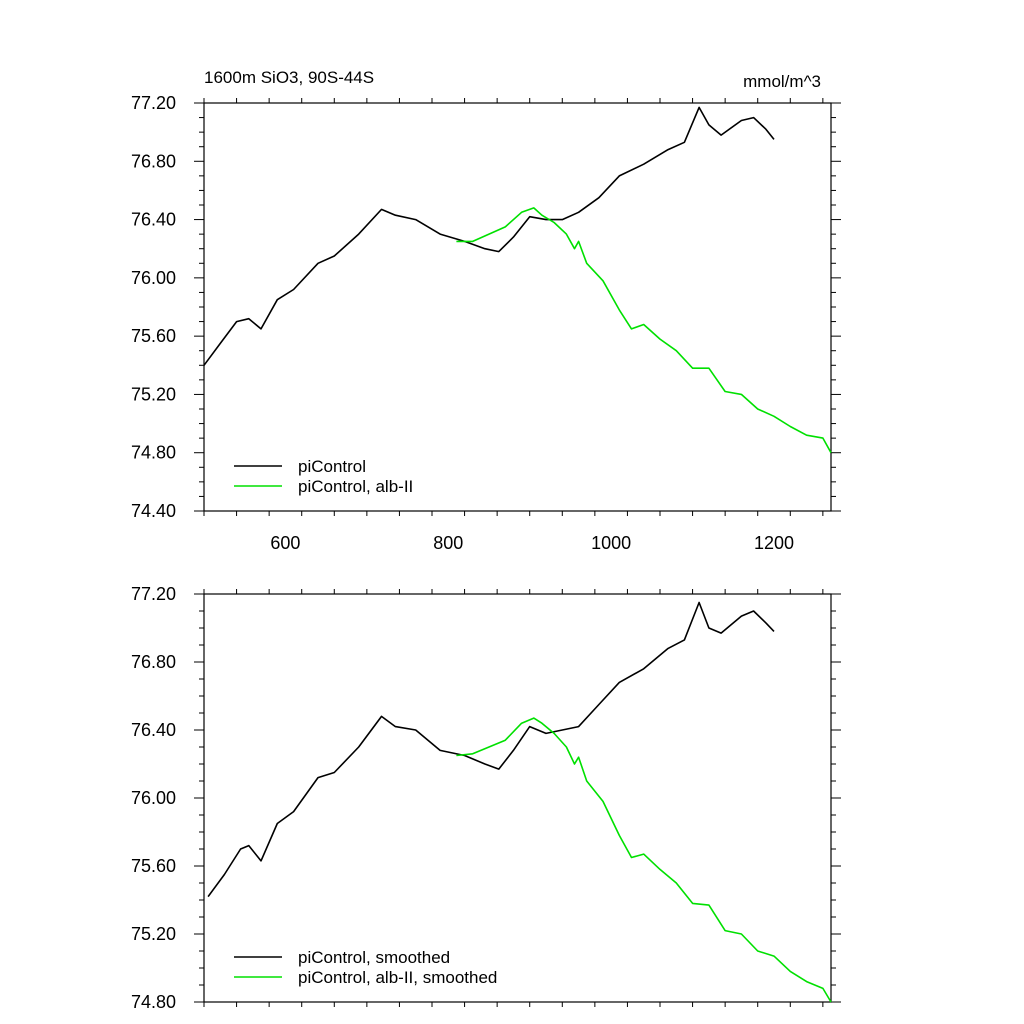  What do you see at coordinates (782, 81) in the screenshot?
I see `chart-units: mmol/m^3` at bounding box center [782, 81].